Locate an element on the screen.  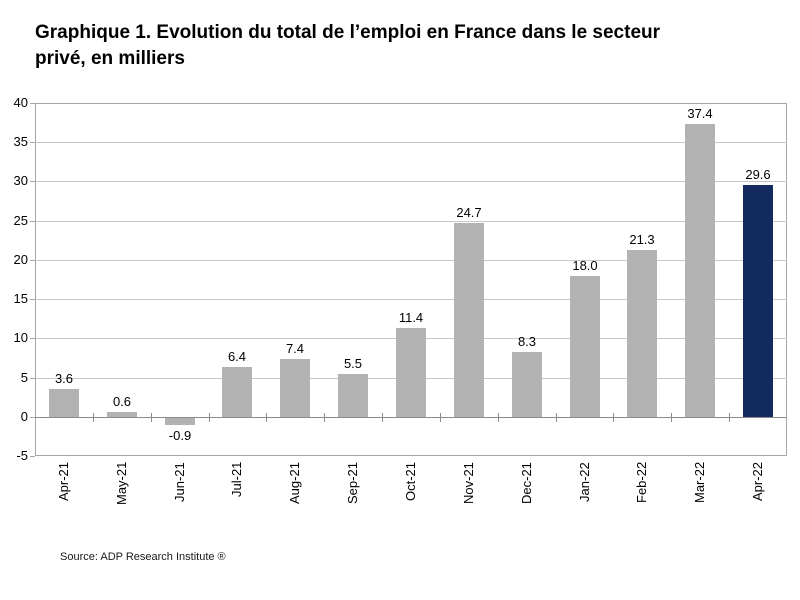
bar-value-label: 21.3 is located at coordinates (642, 239).